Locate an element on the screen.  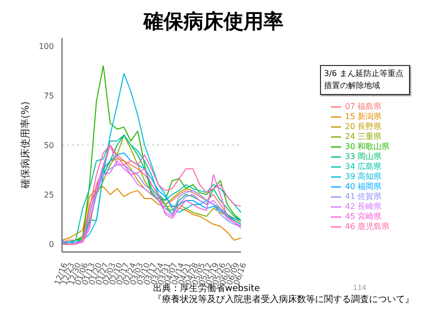
legend-label: 39 高知県 is located at coordinates (363, 177).